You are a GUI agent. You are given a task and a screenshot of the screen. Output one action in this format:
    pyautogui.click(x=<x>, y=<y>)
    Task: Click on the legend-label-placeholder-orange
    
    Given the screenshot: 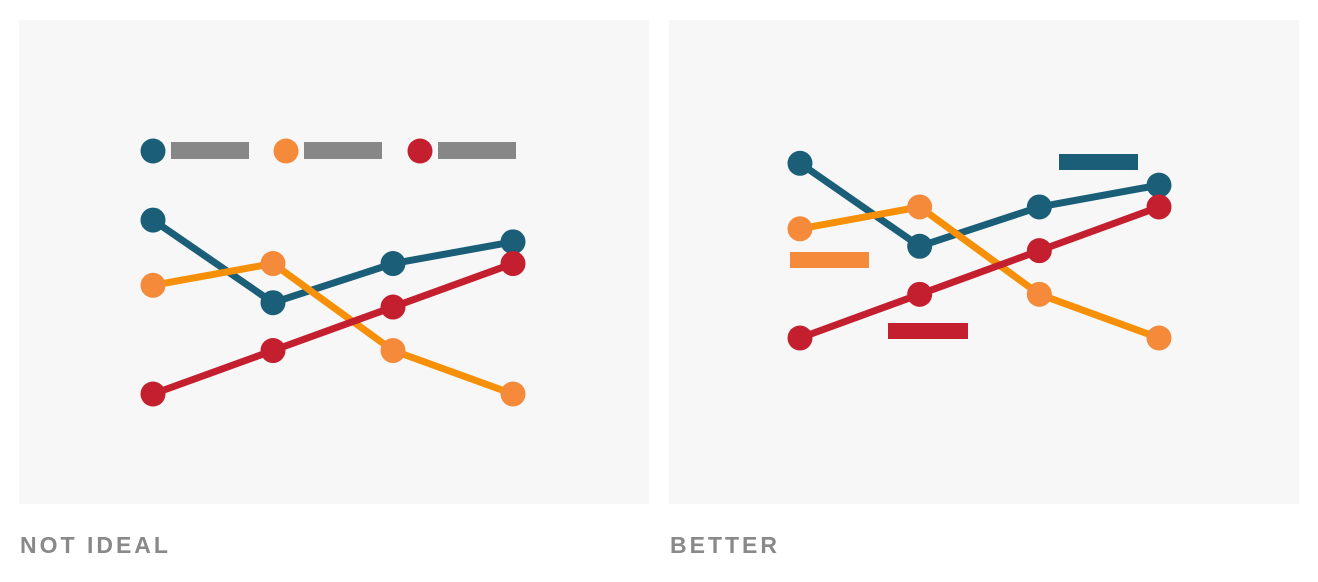 What is the action you would take?
    pyautogui.click(x=343, y=150)
    